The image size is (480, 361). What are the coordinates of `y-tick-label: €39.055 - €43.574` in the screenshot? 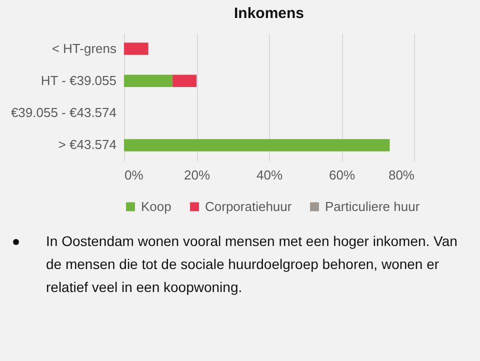 It's located at (63, 112).